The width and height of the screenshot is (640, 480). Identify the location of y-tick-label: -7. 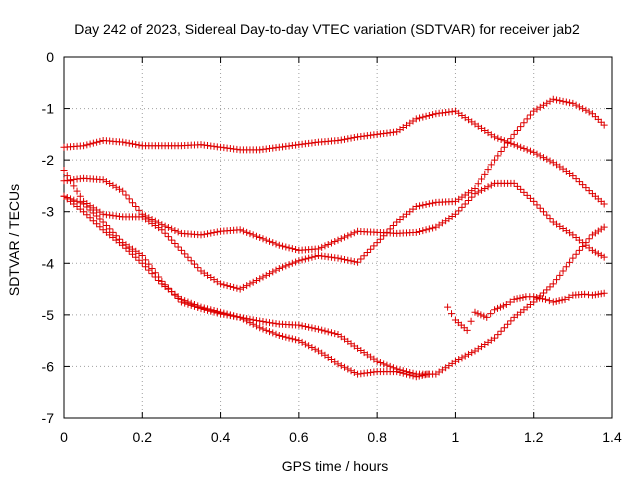
(48, 418).